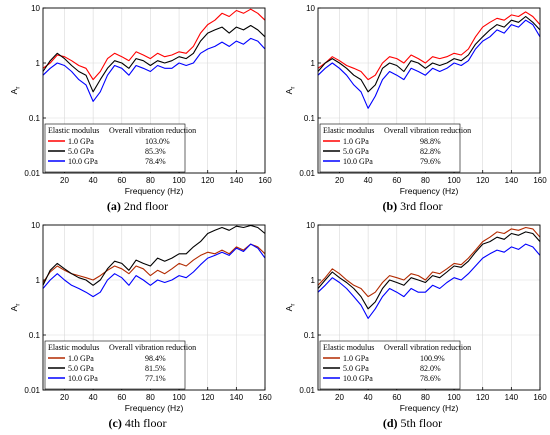  I want to click on panel-caption-text: 3rd floor, so click(420, 206).